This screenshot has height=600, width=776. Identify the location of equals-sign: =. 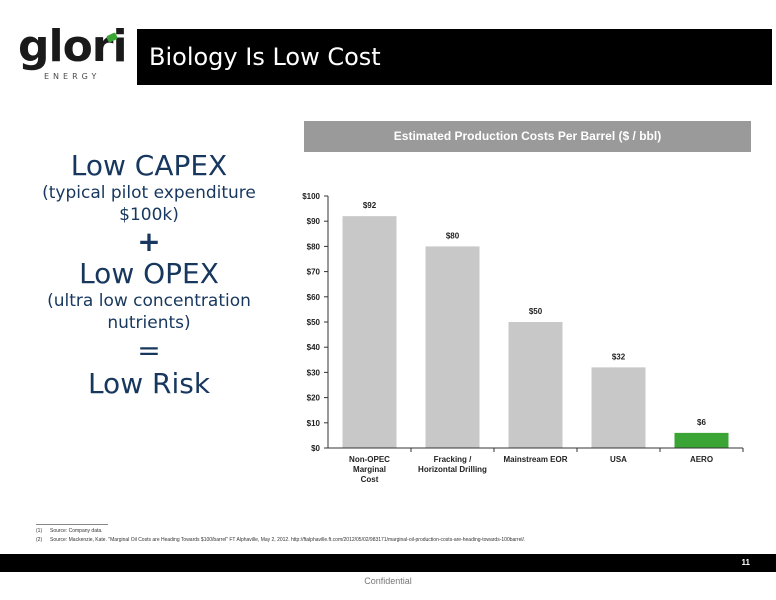
(149, 350).